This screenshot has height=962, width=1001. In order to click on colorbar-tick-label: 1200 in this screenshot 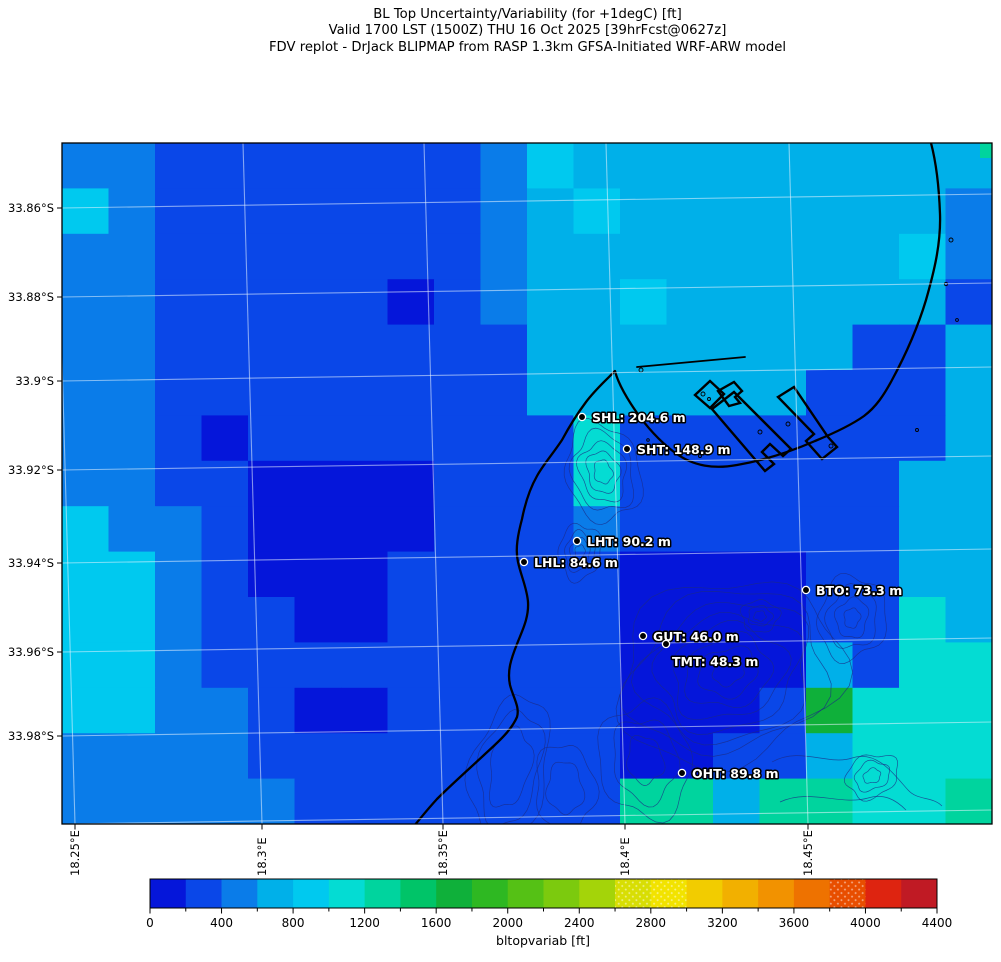, I will do `click(364, 923)`.